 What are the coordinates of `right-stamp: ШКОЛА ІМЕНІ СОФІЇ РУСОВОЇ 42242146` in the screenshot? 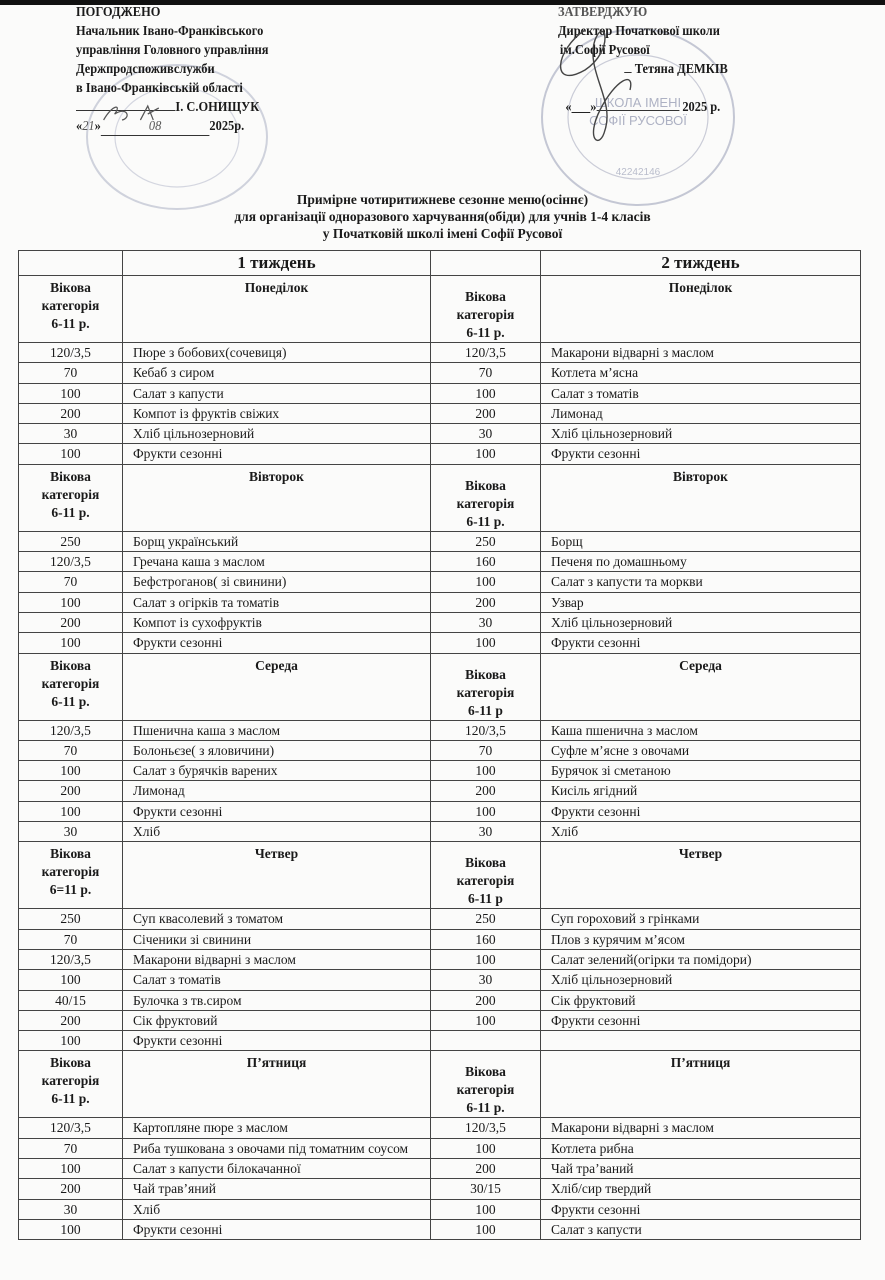 It's located at (638, 117).